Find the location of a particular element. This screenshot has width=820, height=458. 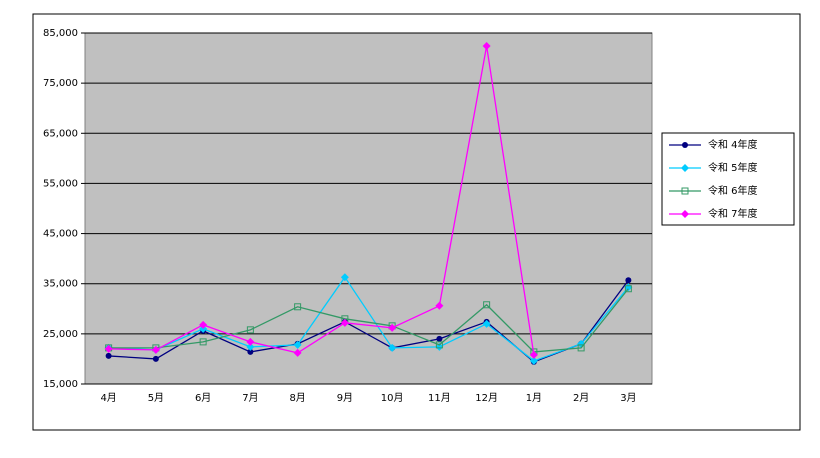

x-tick-label: 1月 is located at coordinates (534, 398).